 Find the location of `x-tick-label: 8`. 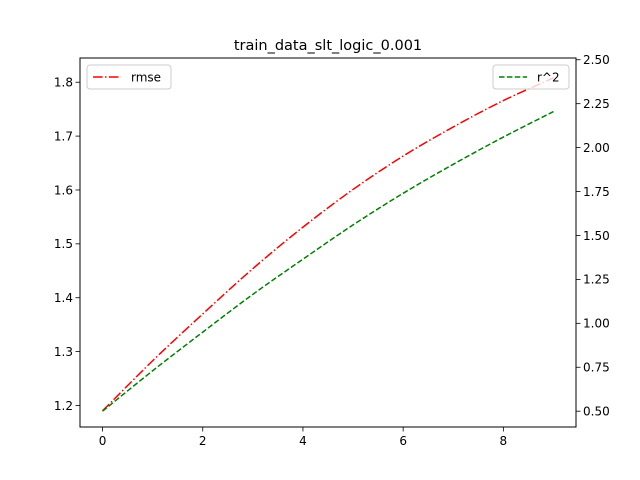

x-tick-label: 8 is located at coordinates (504, 441).